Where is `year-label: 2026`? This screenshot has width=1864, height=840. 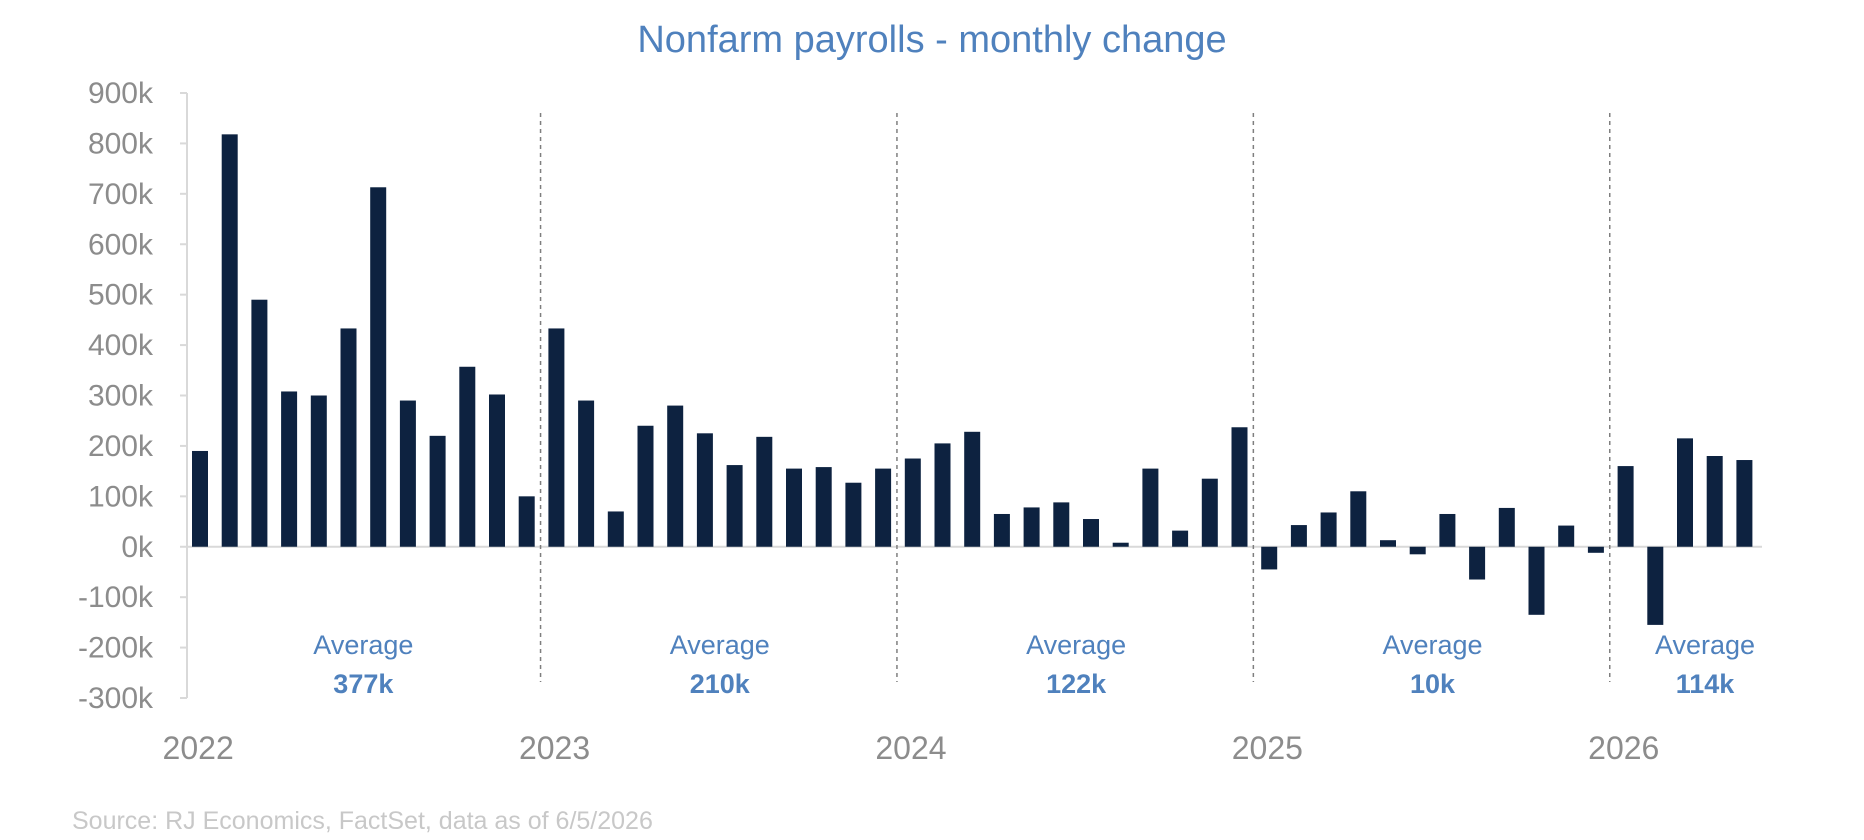
year-label: 2026 is located at coordinates (1623, 748).